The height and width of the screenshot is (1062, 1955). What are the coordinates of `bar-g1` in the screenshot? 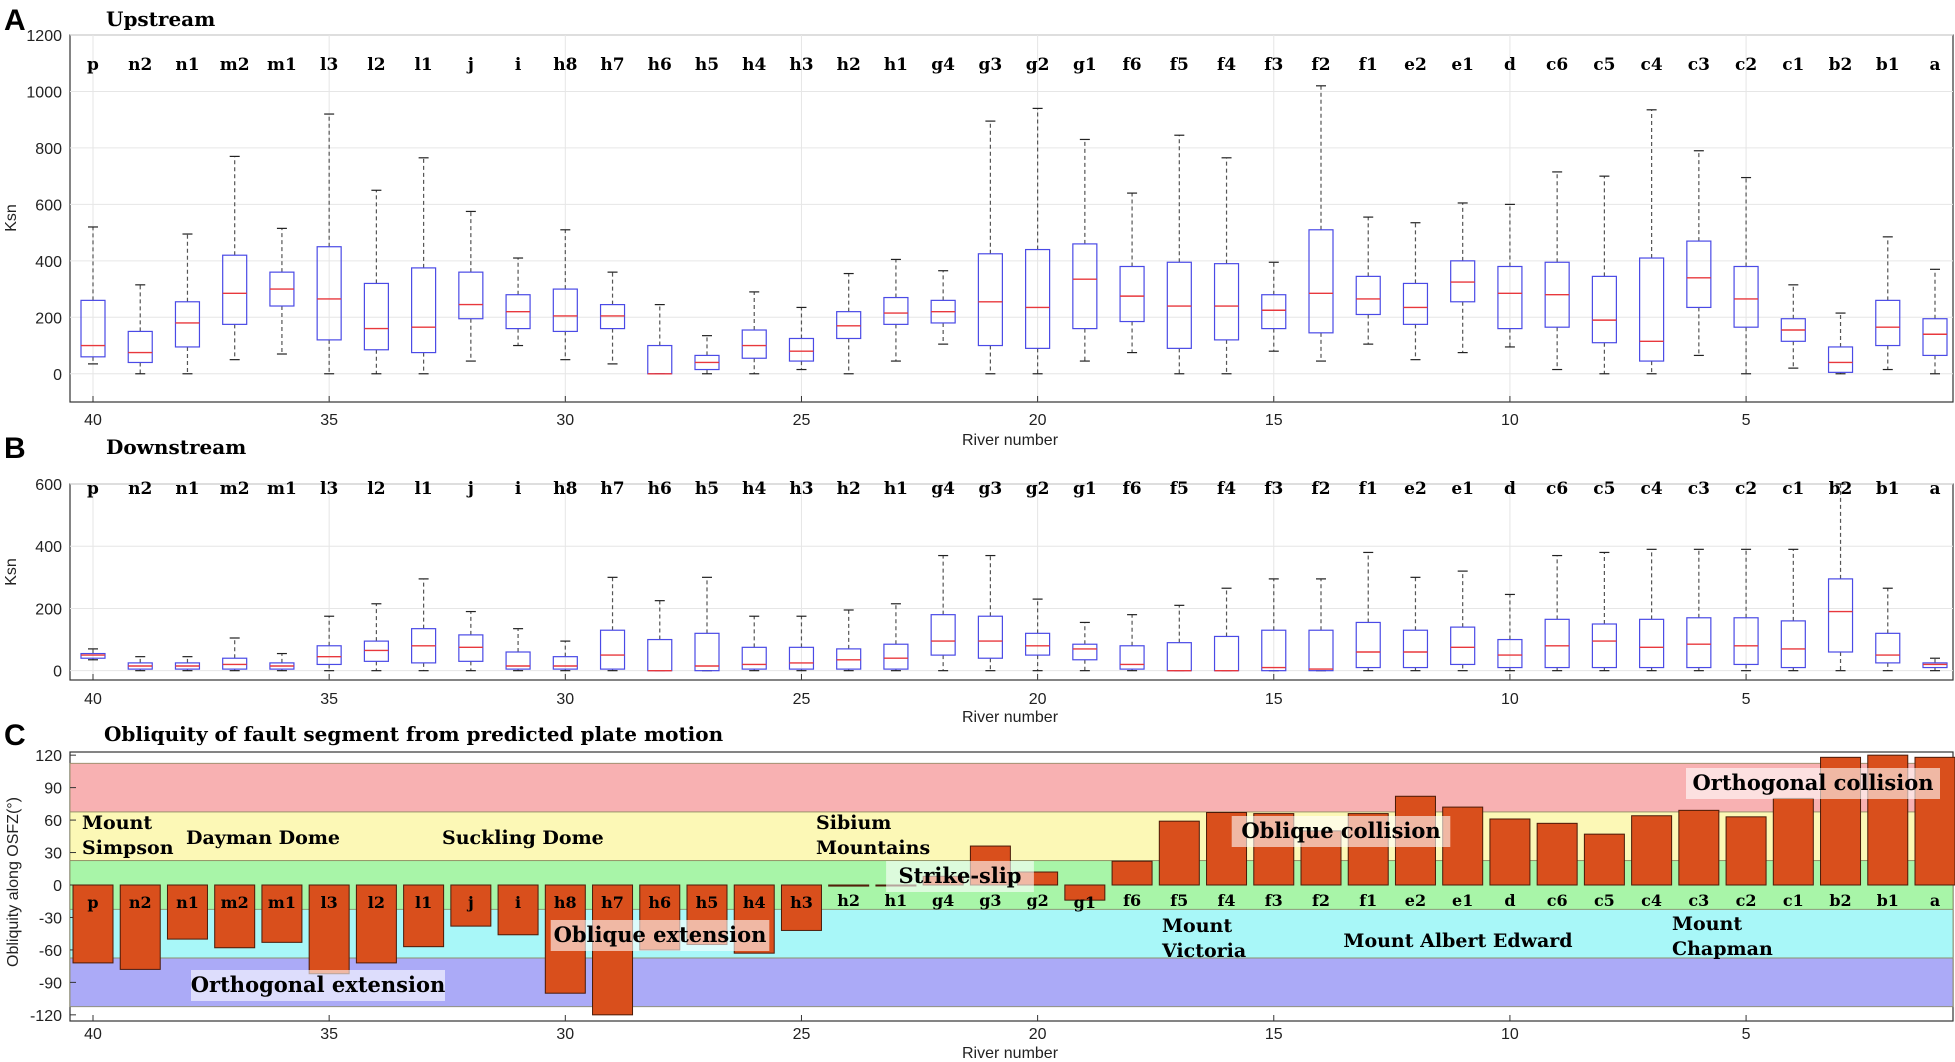 It's located at (1085, 892).